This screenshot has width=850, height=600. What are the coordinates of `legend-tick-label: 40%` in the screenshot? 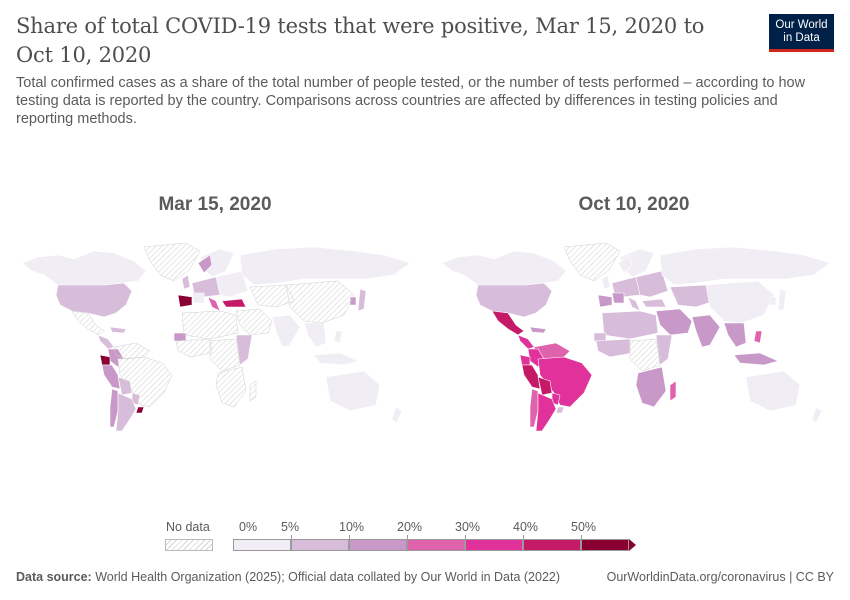 It's located at (526, 527).